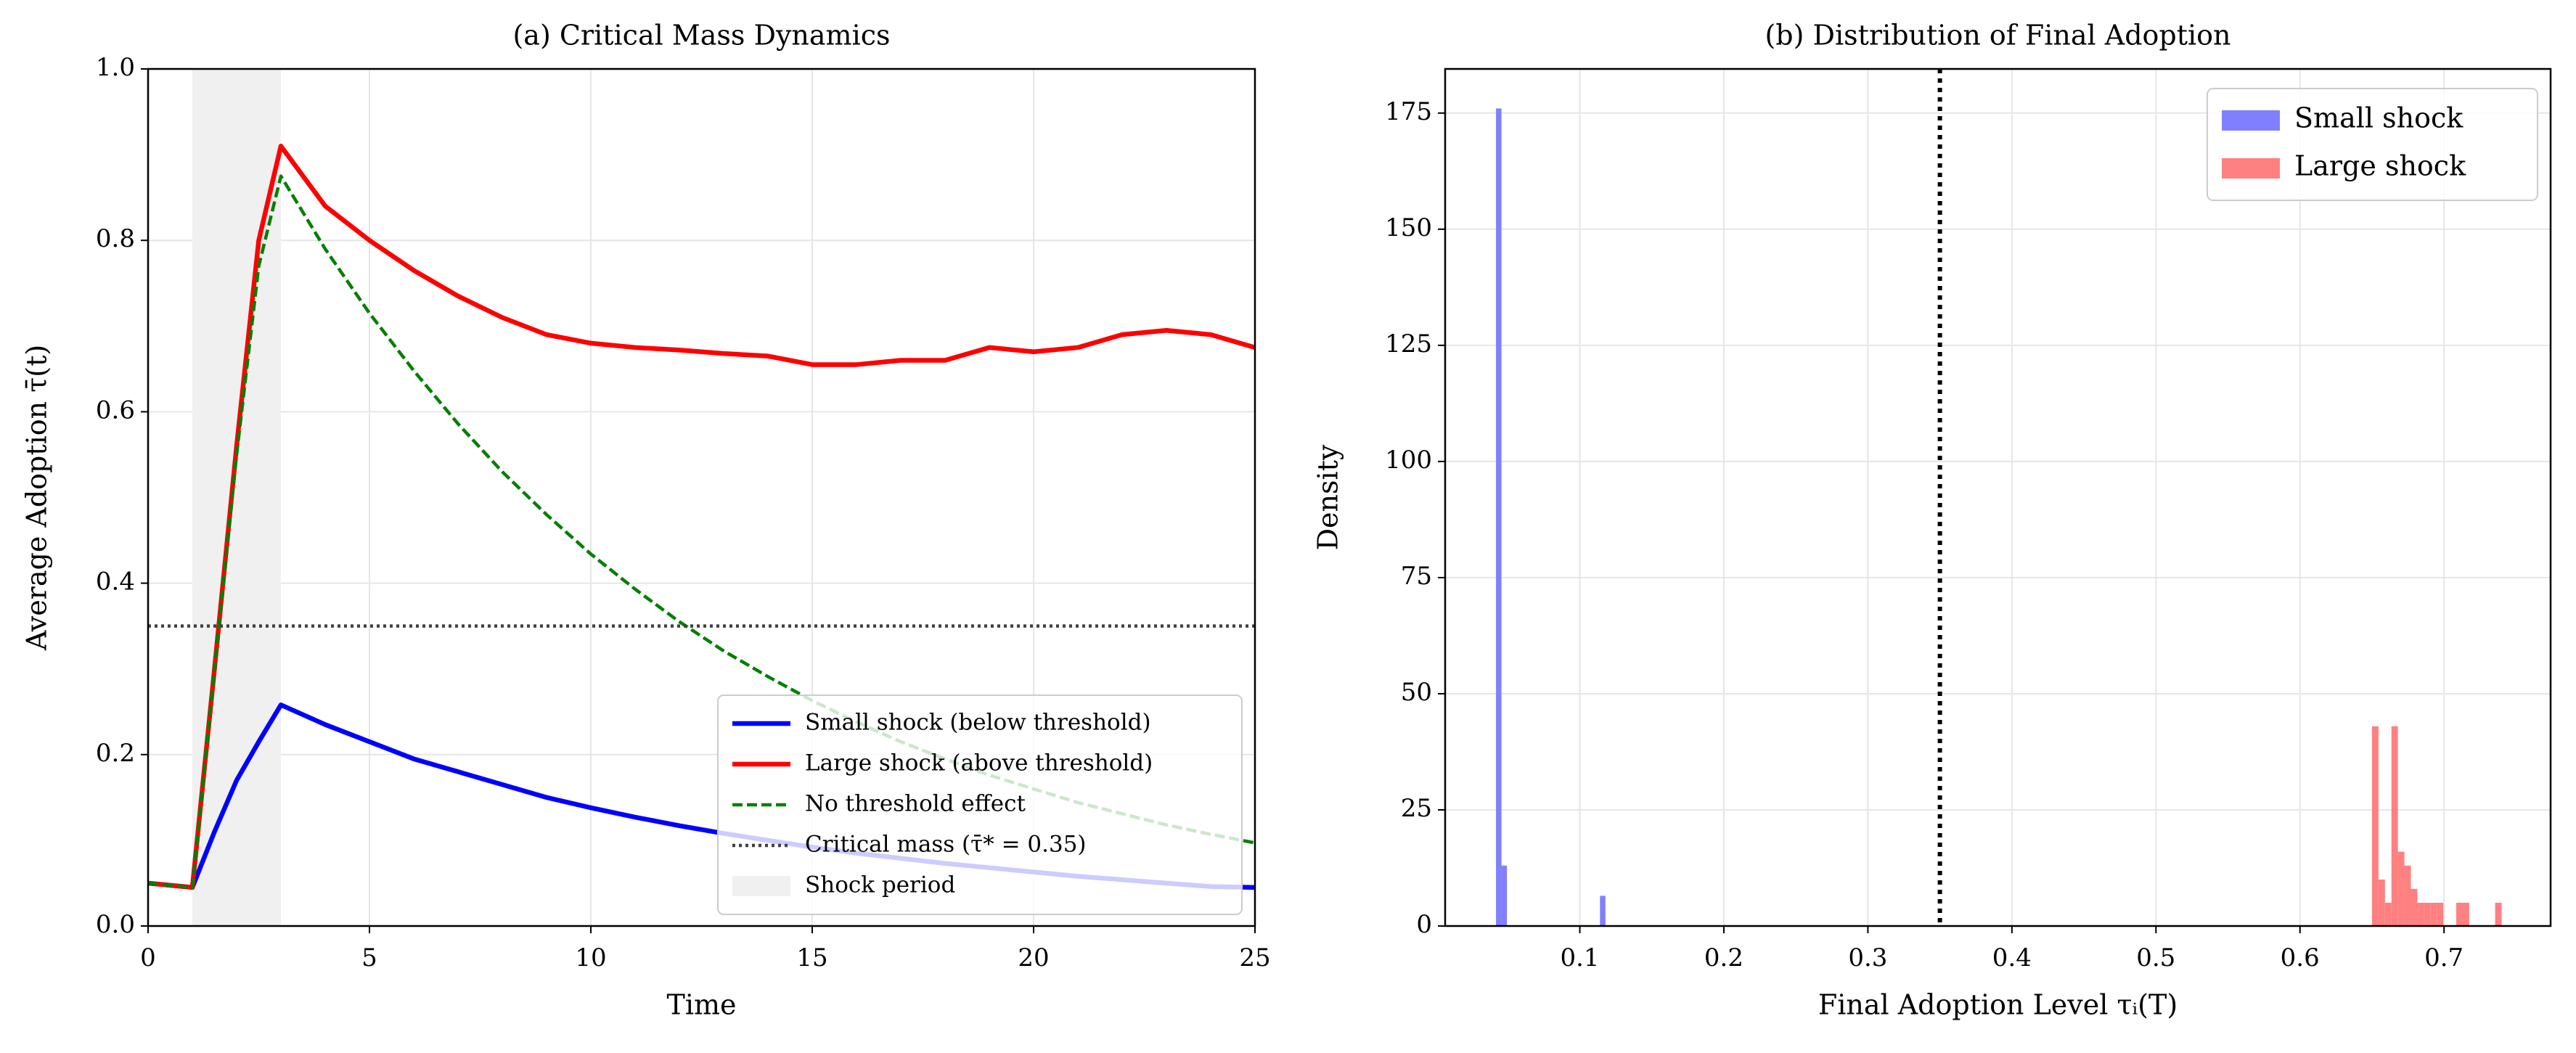 This screenshot has width=2576, height=1053. What do you see at coordinates (1417, 693) in the screenshot?
I see `y-tick-label: 50` at bounding box center [1417, 693].